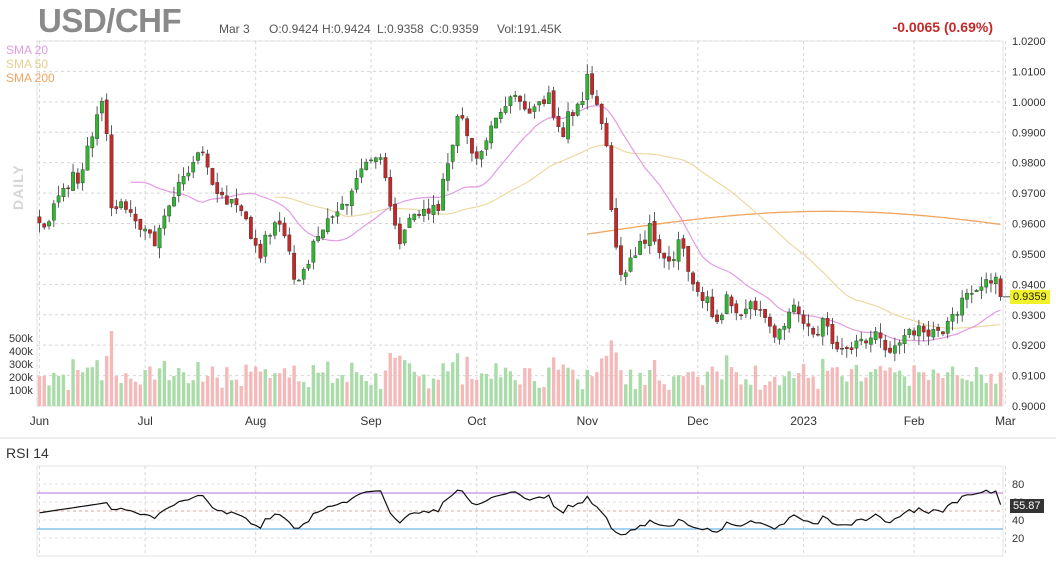 The width and height of the screenshot is (1056, 566). Describe the element at coordinates (454, 29) in the screenshot. I see `ohlc-close: C:0.9359` at that location.